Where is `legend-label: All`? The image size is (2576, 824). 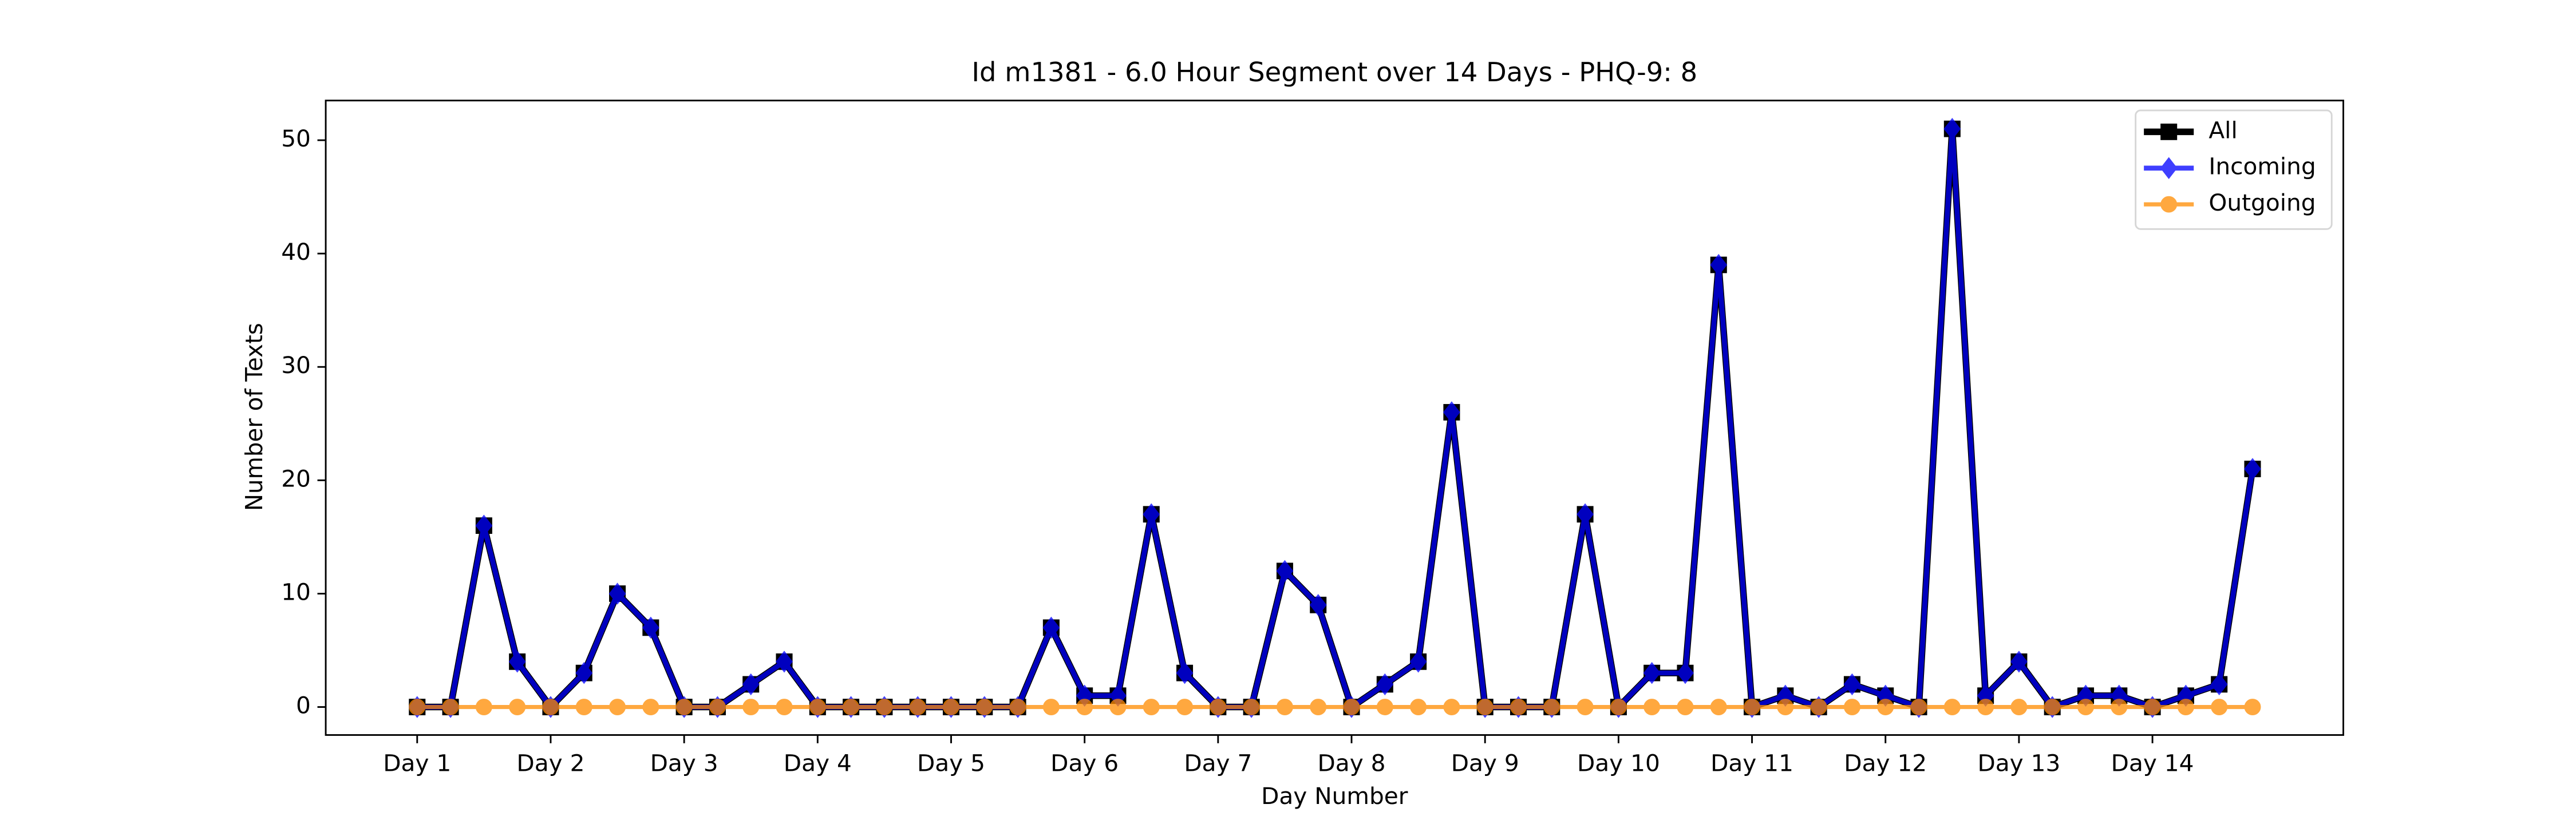 legend-label: All is located at coordinates (2222, 130).